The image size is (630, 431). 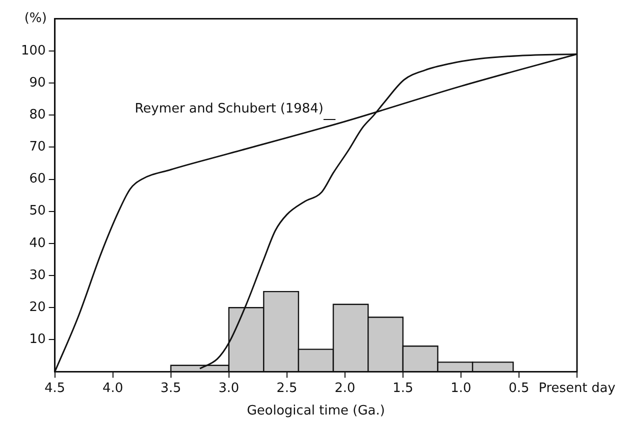 What do you see at coordinates (37, 147) in the screenshot?
I see `y-tick-label: 70` at bounding box center [37, 147].